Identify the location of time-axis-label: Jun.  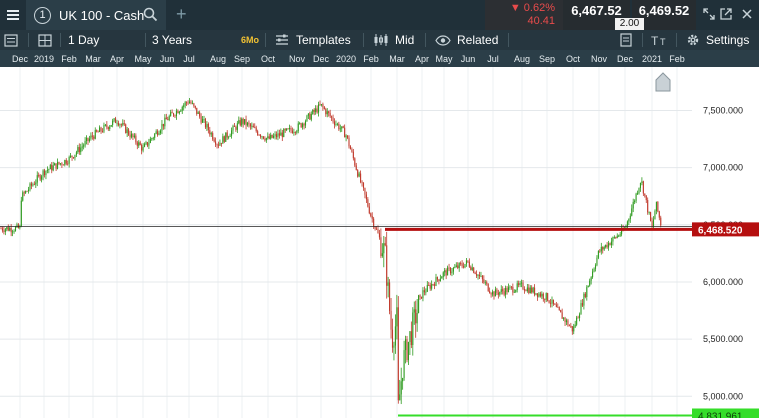
(468, 59).